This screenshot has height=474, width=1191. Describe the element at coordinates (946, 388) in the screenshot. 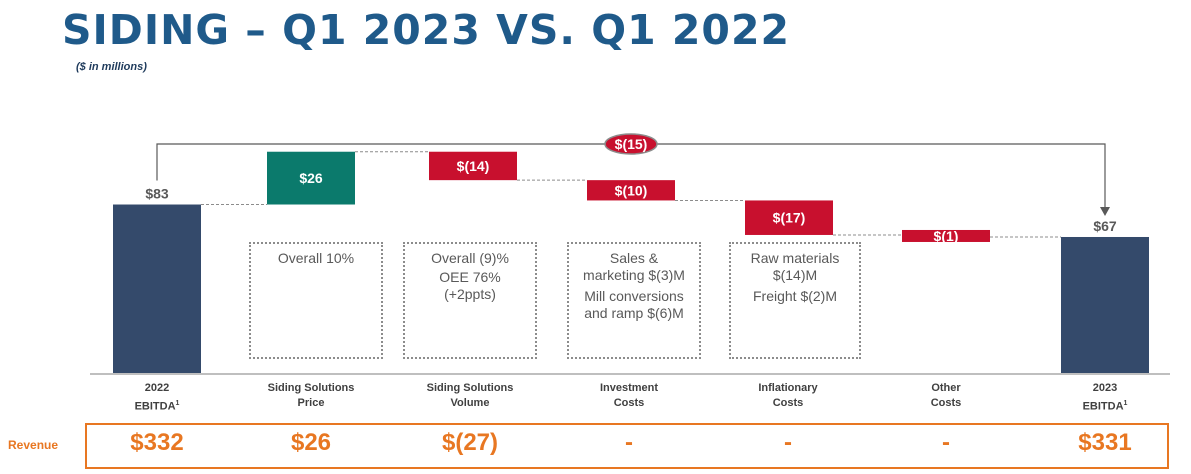

I see `category-other-line-1: Other` at that location.